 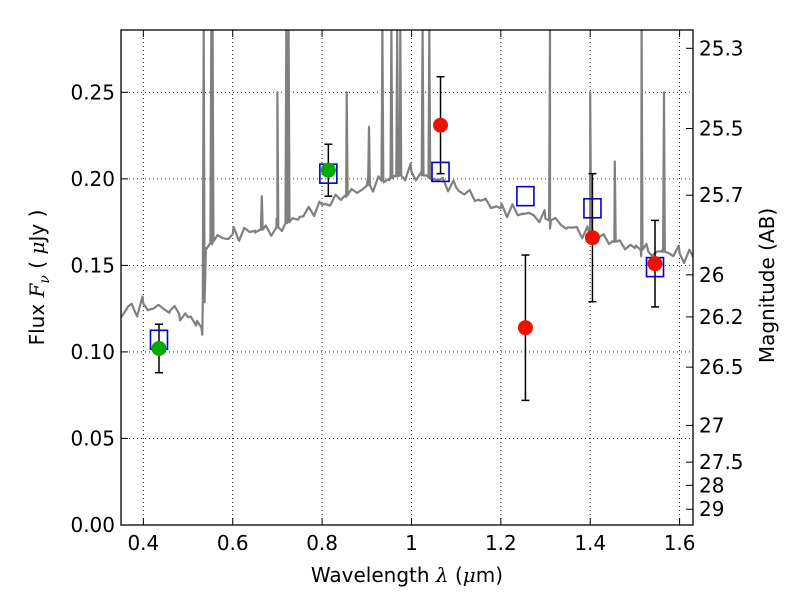 What do you see at coordinates (721, 195) in the screenshot?
I see `mag-tick-label: 25.7` at bounding box center [721, 195].